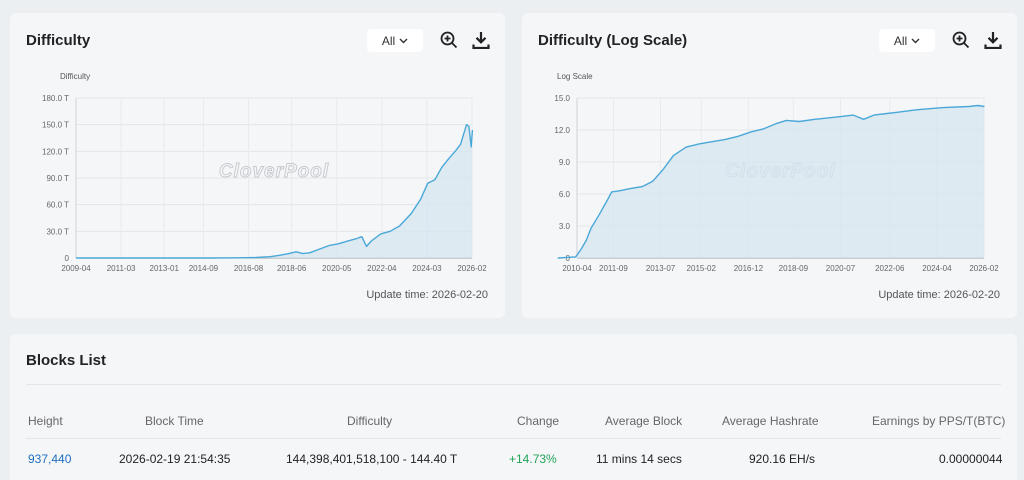 This screenshot has height=480, width=1024. Describe the element at coordinates (204, 268) in the screenshot. I see `x-tick-label: 2014-09` at that location.